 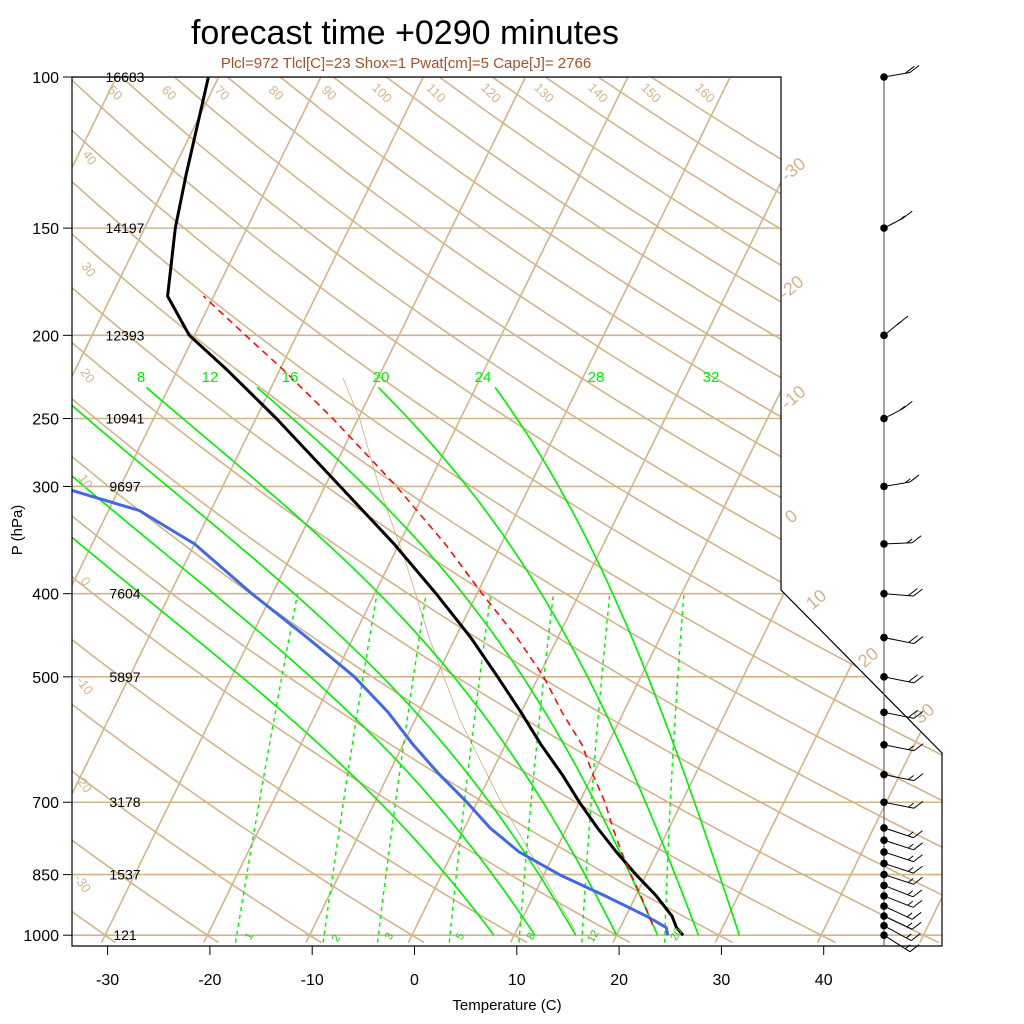 I want to click on height-label: 121, so click(x=125, y=935).